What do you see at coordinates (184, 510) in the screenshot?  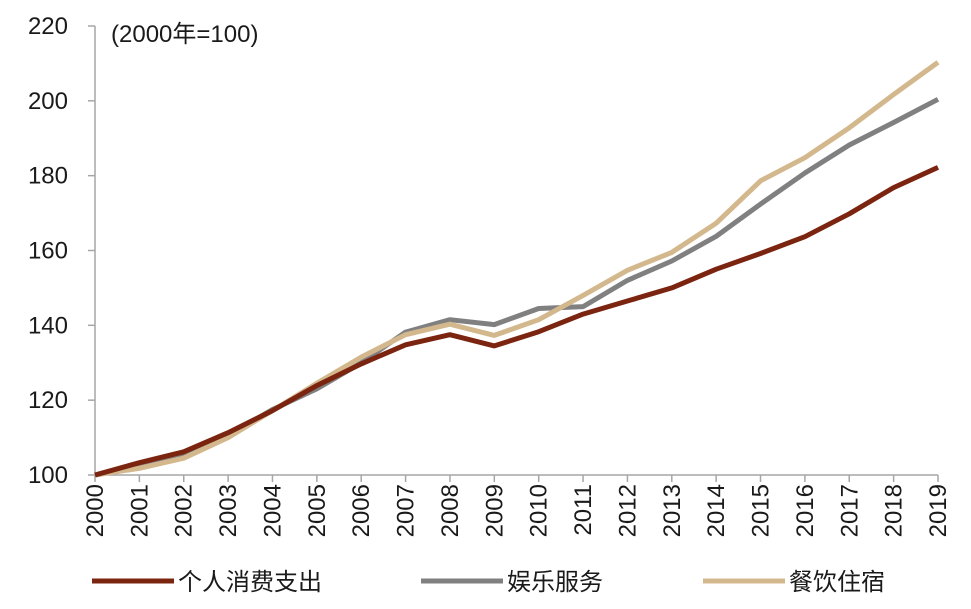 I see `x-tick-label: 2002` at bounding box center [184, 510].